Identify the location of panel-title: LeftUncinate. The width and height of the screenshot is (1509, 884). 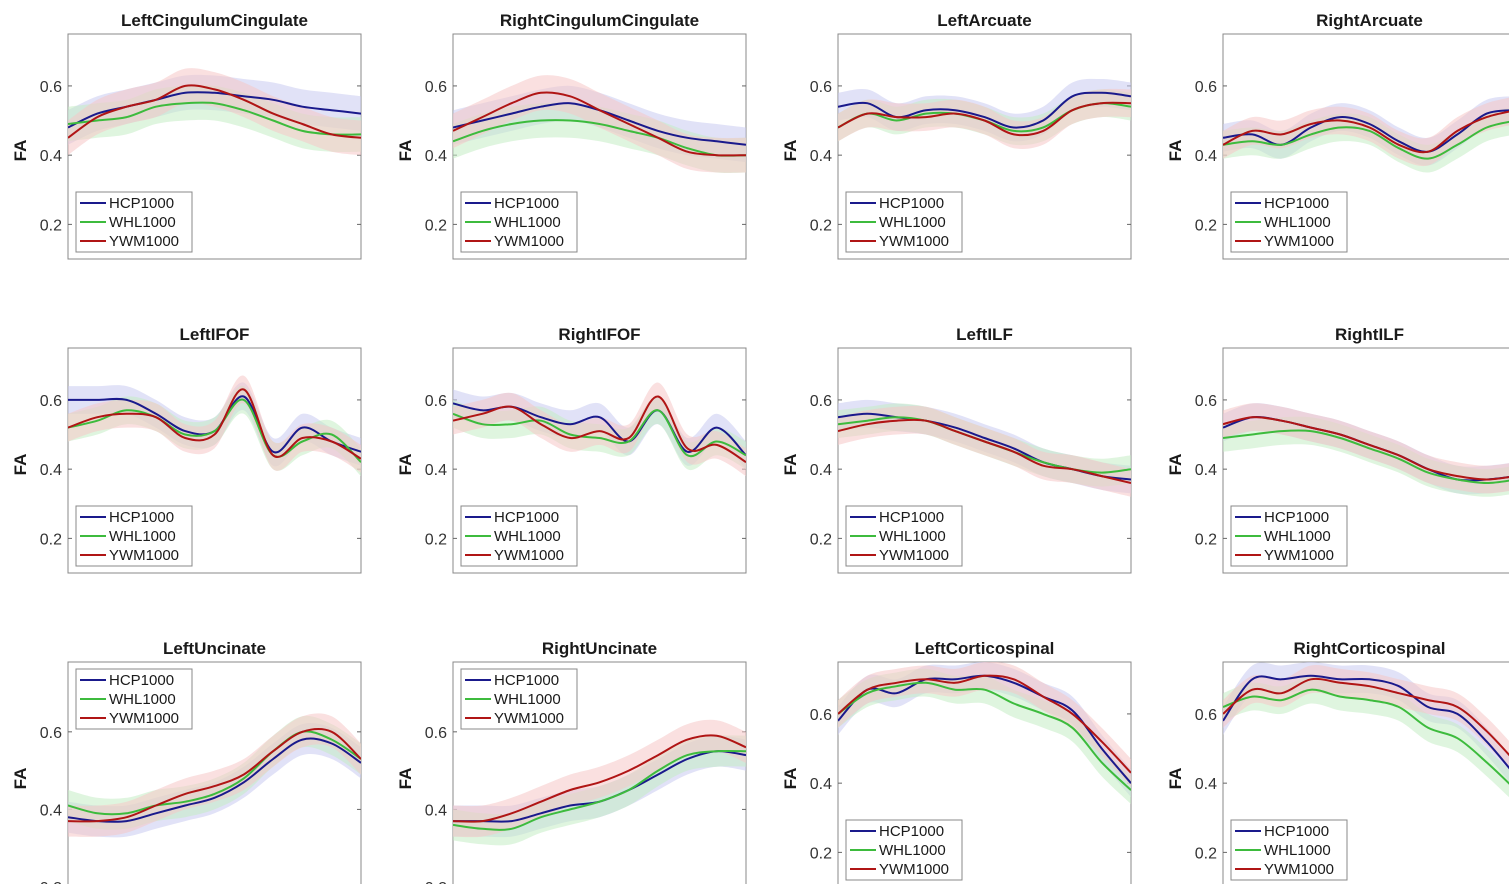
(214, 648).